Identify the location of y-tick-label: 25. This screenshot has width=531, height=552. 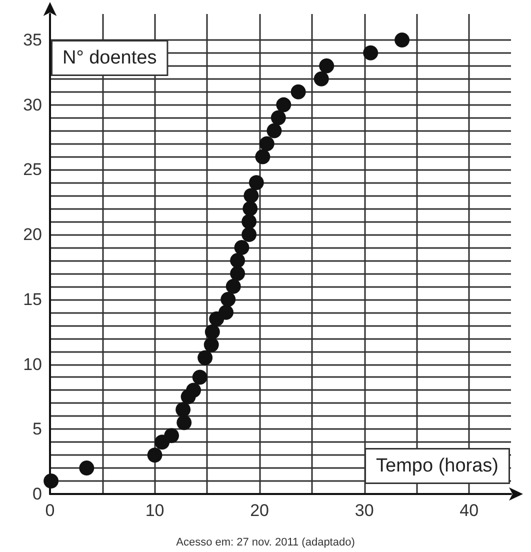
(32, 170).